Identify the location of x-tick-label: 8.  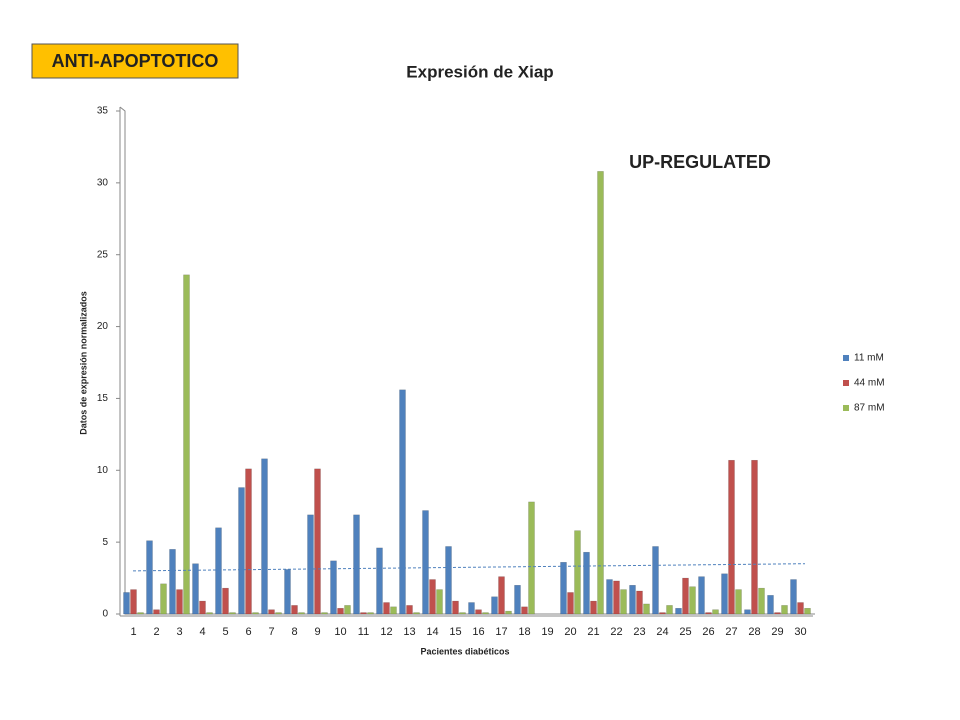
(294, 632).